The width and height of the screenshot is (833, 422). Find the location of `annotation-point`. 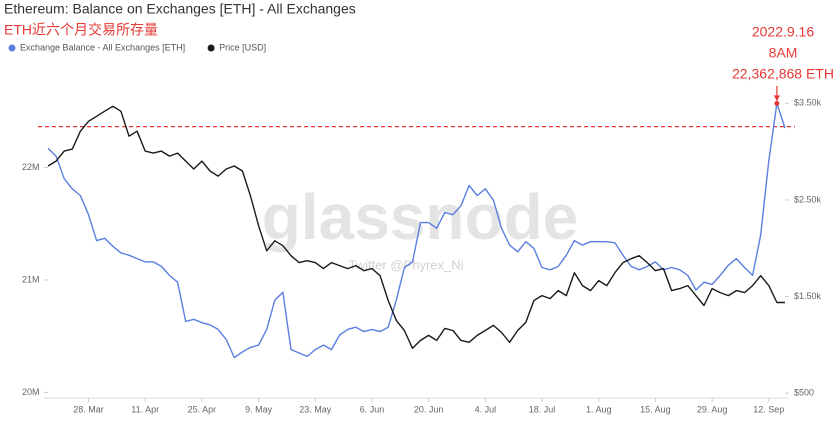

annotation-point is located at coordinates (777, 103).